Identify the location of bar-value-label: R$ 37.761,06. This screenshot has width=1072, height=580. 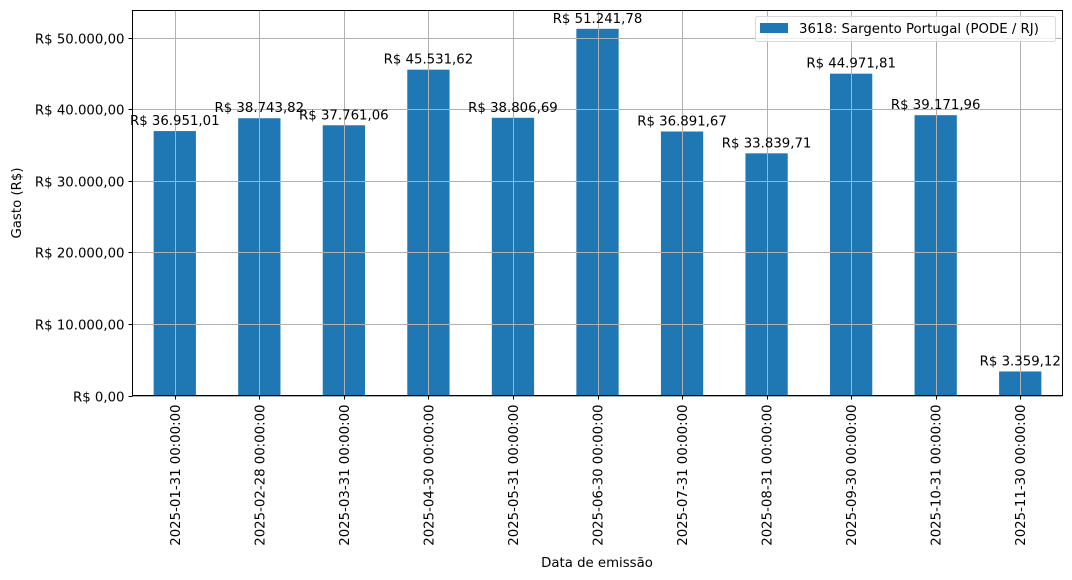
(344, 115).